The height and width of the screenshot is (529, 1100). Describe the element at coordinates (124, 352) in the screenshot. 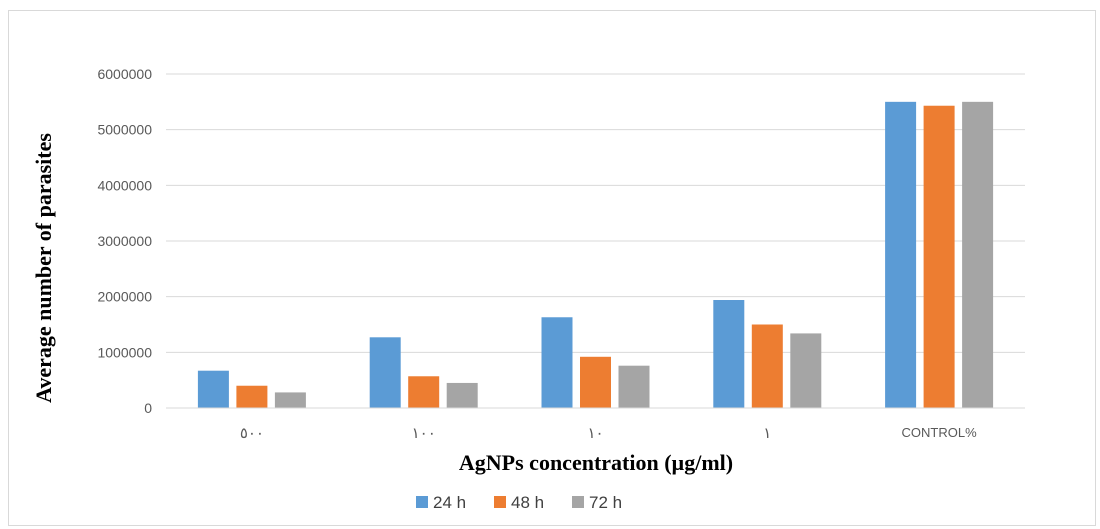

I see `y-tick-label: 1000000` at that location.